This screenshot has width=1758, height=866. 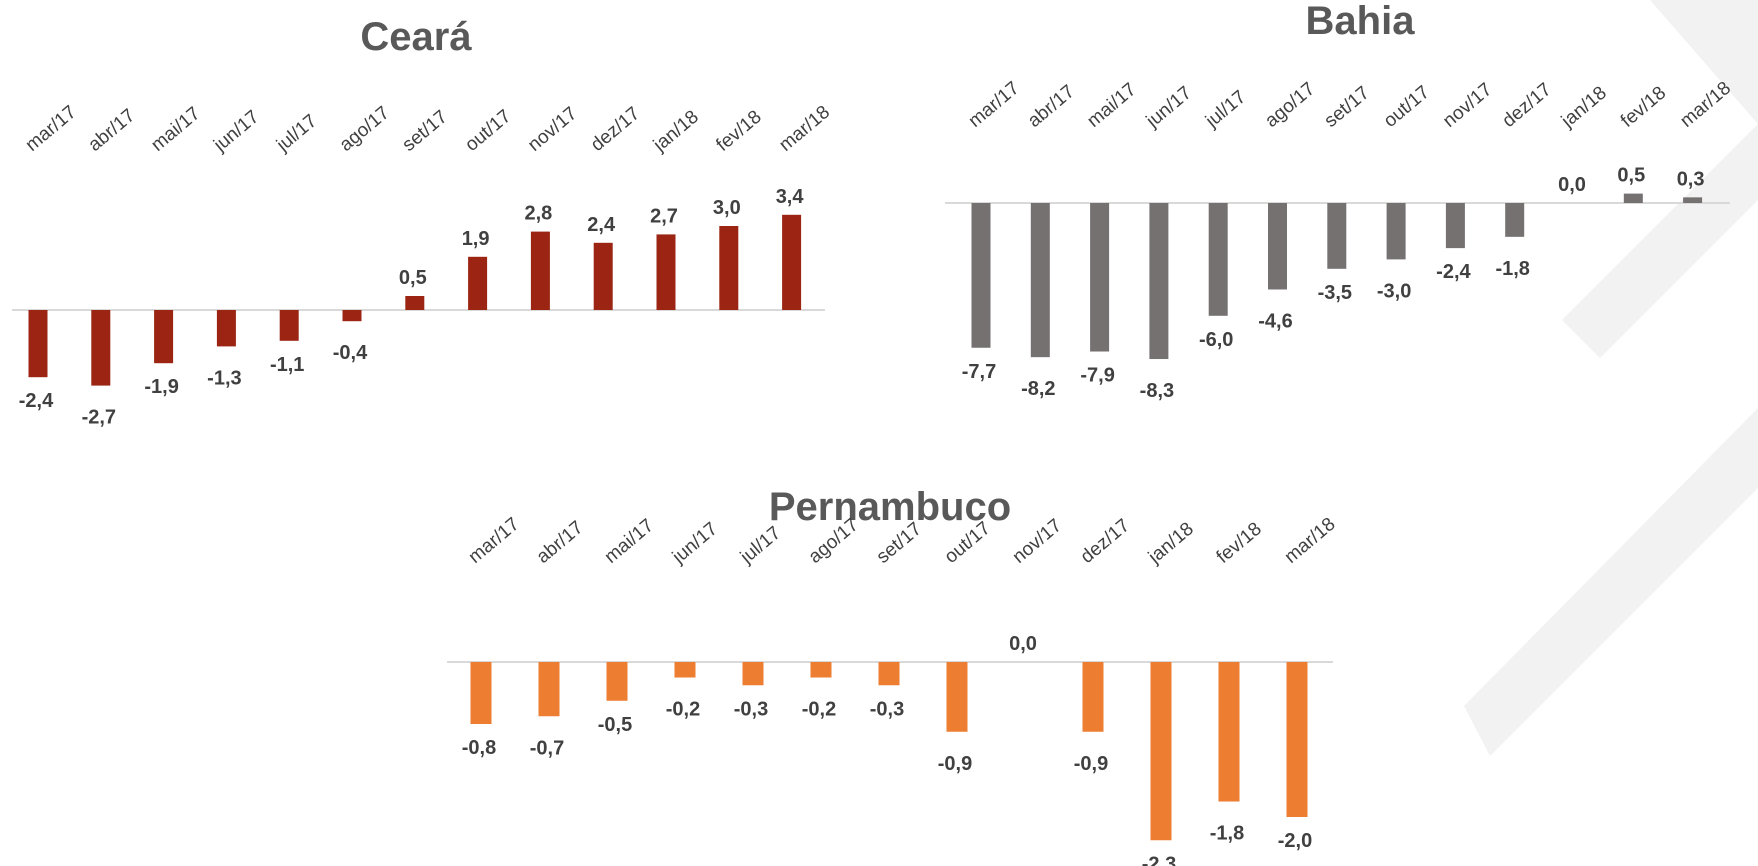 I want to click on data-label: -2,3, so click(x=1159, y=859).